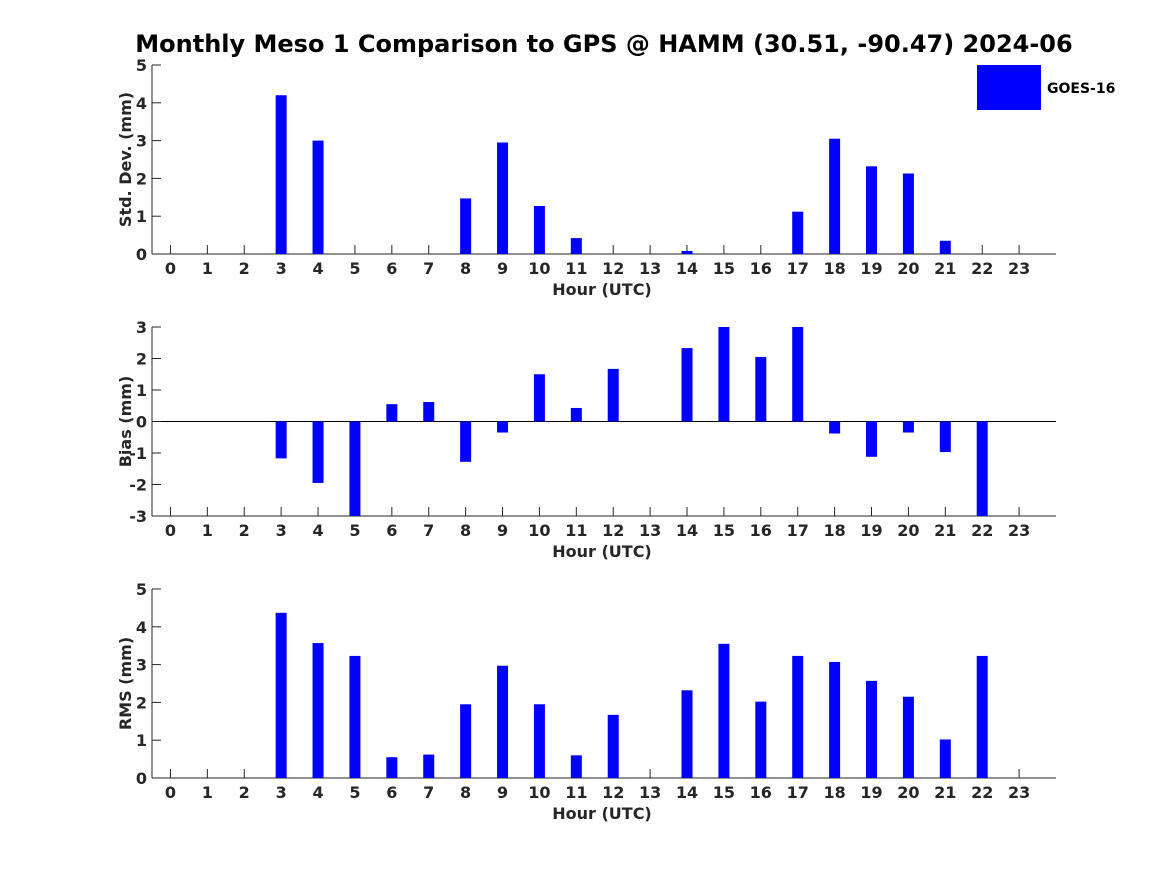 Image resolution: width=1167 pixels, height=875 pixels. I want to click on std-dev-x-tick-label: 2, so click(244, 268).